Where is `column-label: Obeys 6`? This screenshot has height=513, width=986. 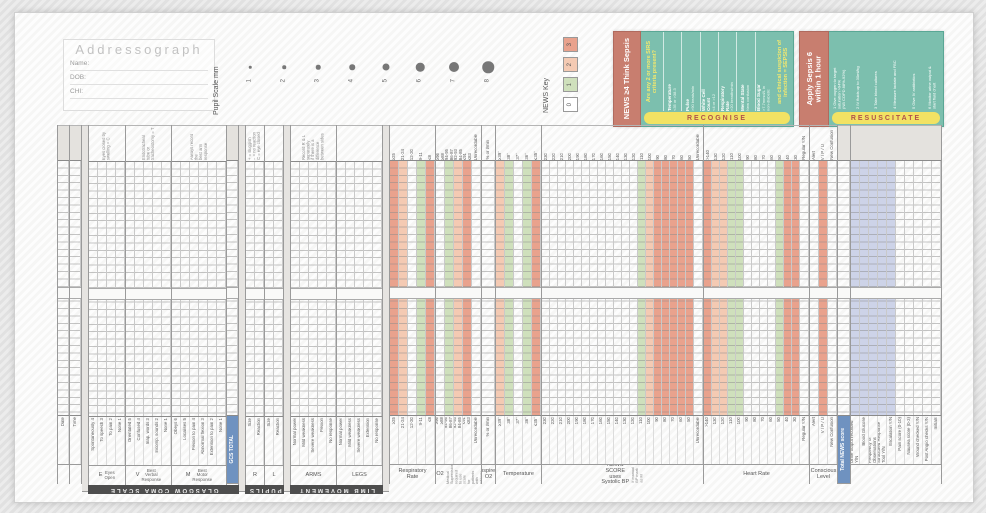
column-label: Obeys 6 is located at coordinates (176, 441).